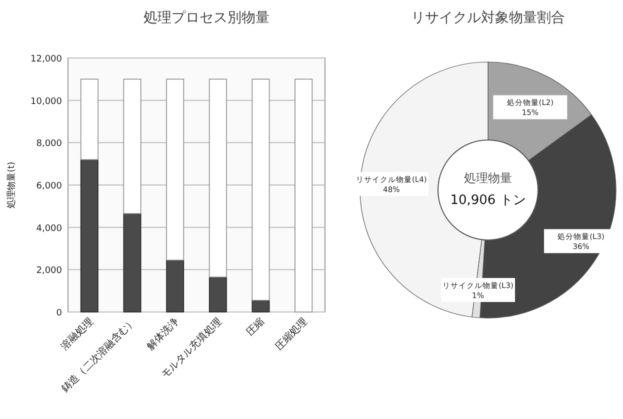 The image size is (623, 419). Describe the element at coordinates (46, 59) in the screenshot. I see `y-tick-label: 12,000` at that location.